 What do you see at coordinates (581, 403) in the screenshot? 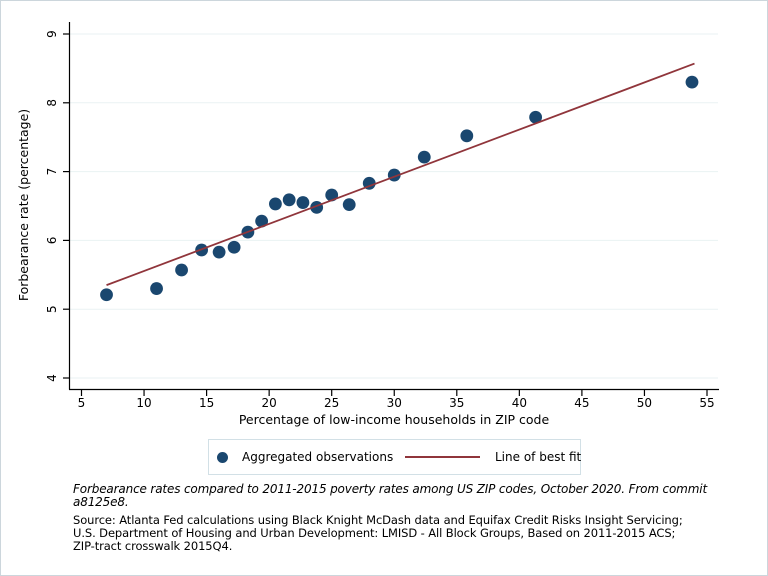
I see `x-tick-label: 45` at bounding box center [581, 403].